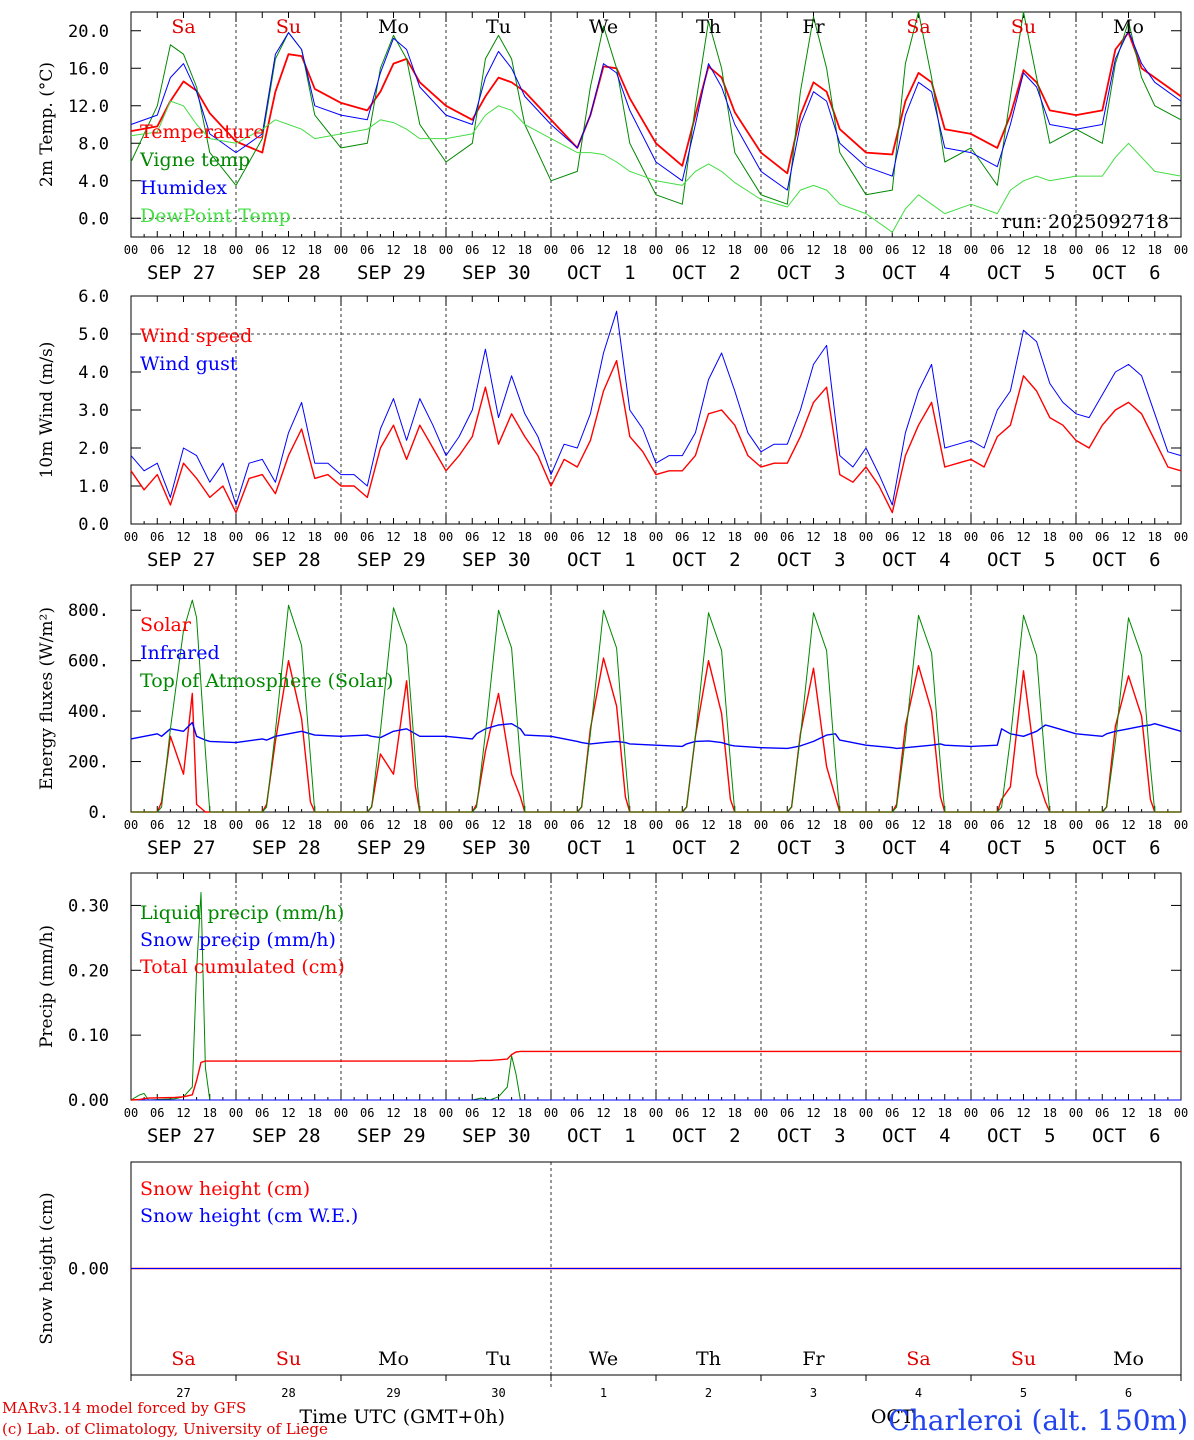 The width and height of the screenshot is (1194, 1440). I want to click on snow-day-number: 6, so click(1128, 1393).